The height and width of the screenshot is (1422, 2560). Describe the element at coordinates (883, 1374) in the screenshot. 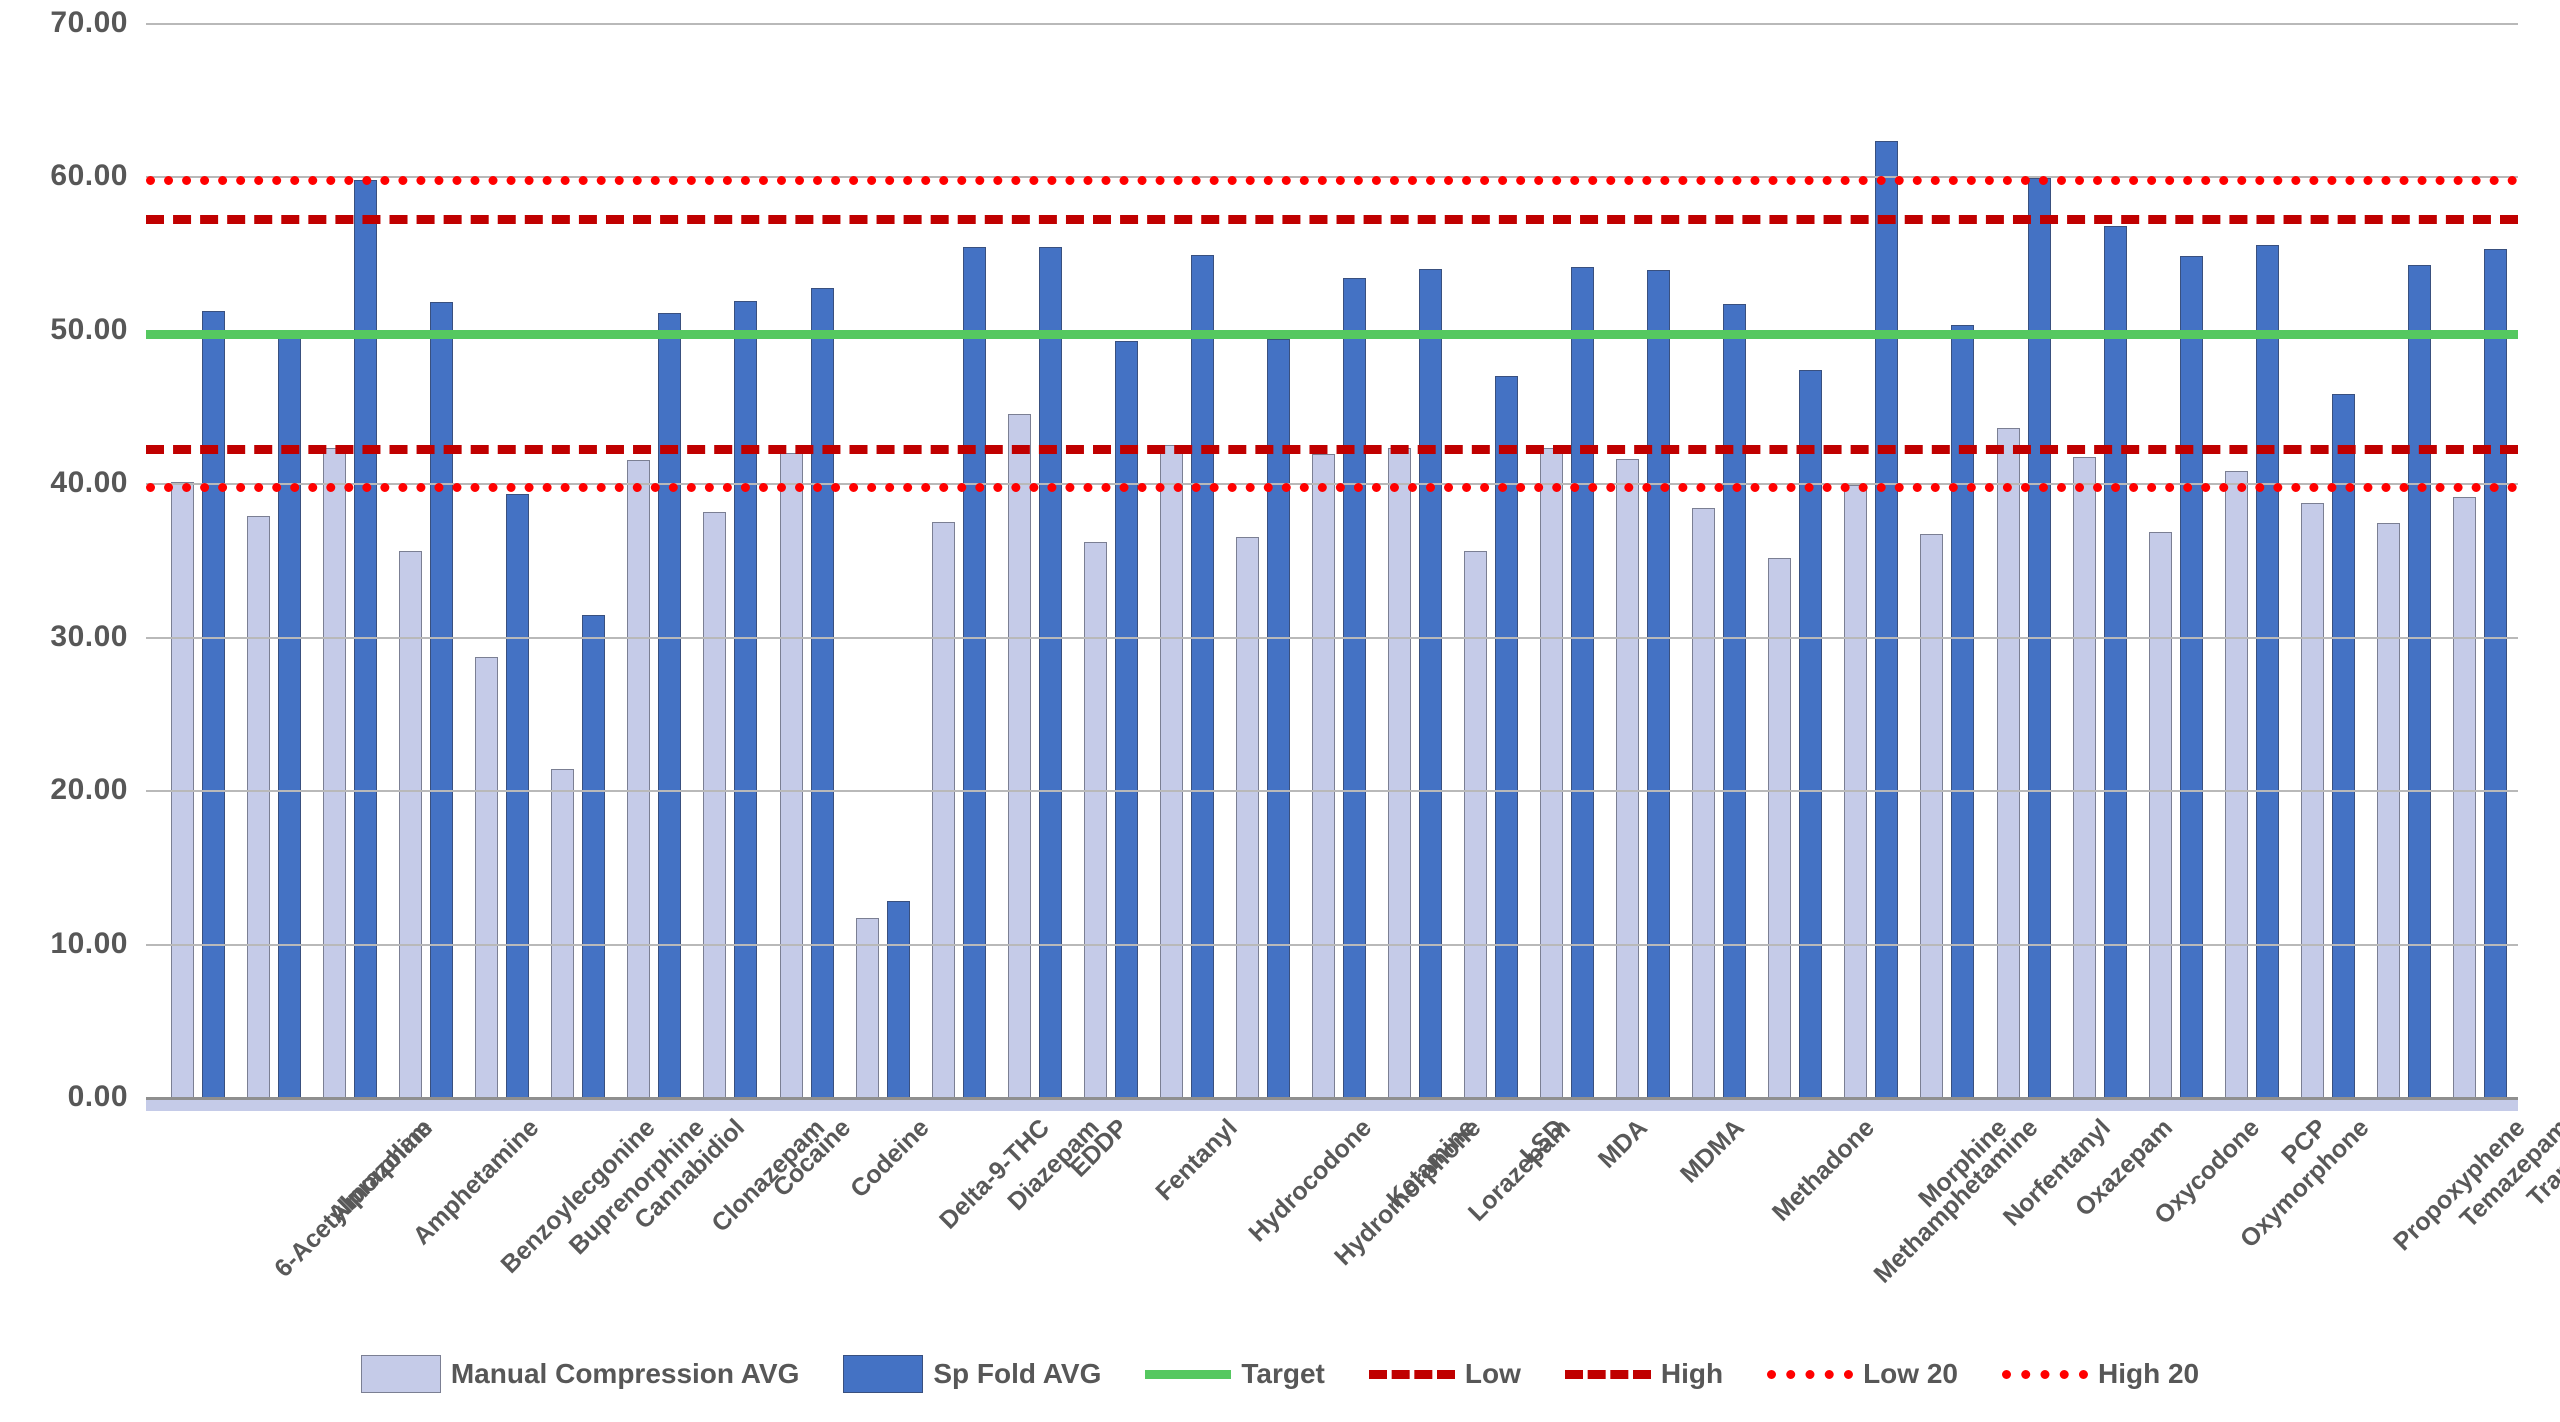

I see `legend-swatch-sp-fold` at that location.